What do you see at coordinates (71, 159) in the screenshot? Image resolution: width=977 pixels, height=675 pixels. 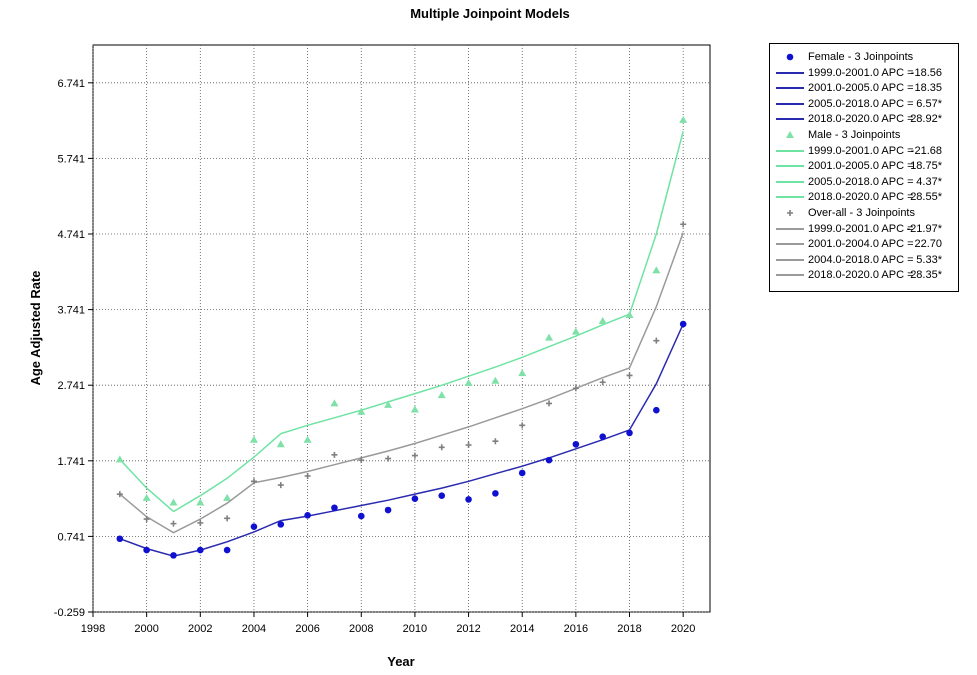 I see `y-tick-label: 5.741` at bounding box center [71, 159].